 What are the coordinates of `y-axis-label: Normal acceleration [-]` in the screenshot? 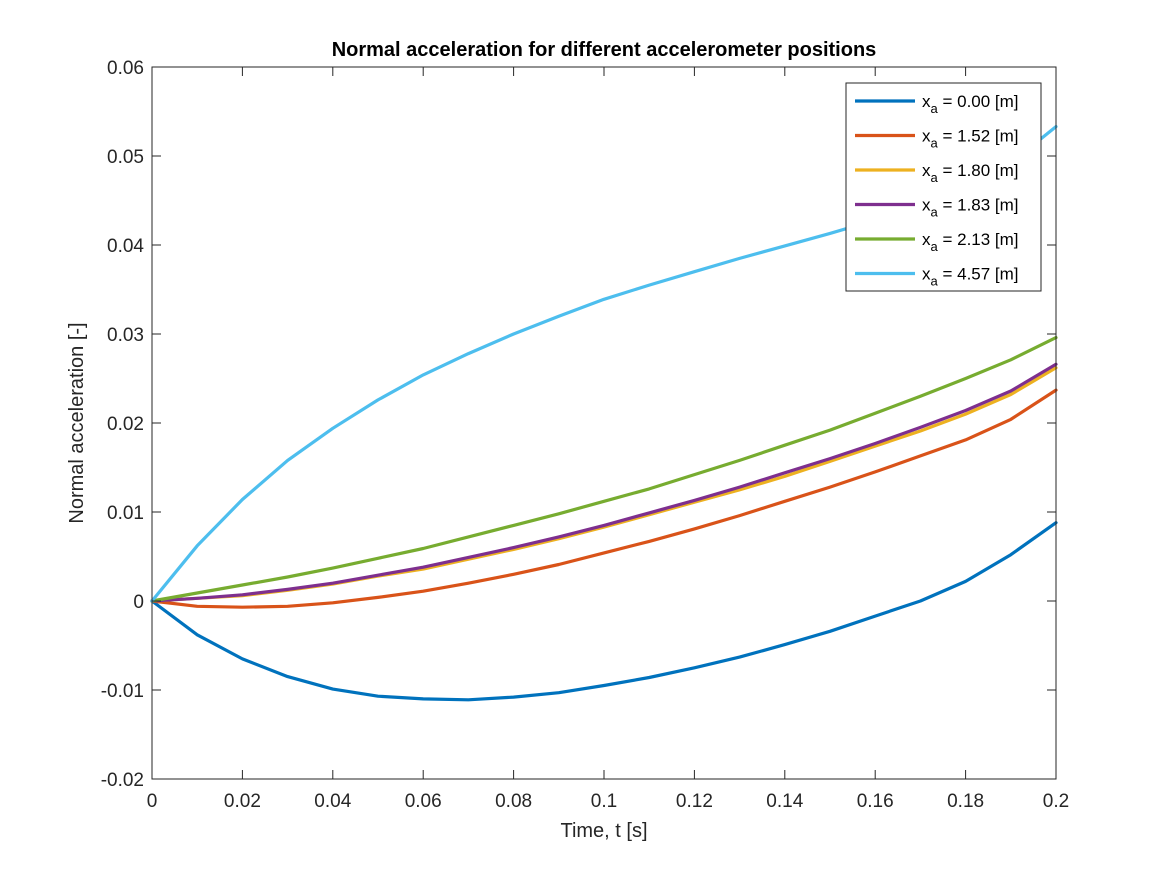 It's located at (77, 422).